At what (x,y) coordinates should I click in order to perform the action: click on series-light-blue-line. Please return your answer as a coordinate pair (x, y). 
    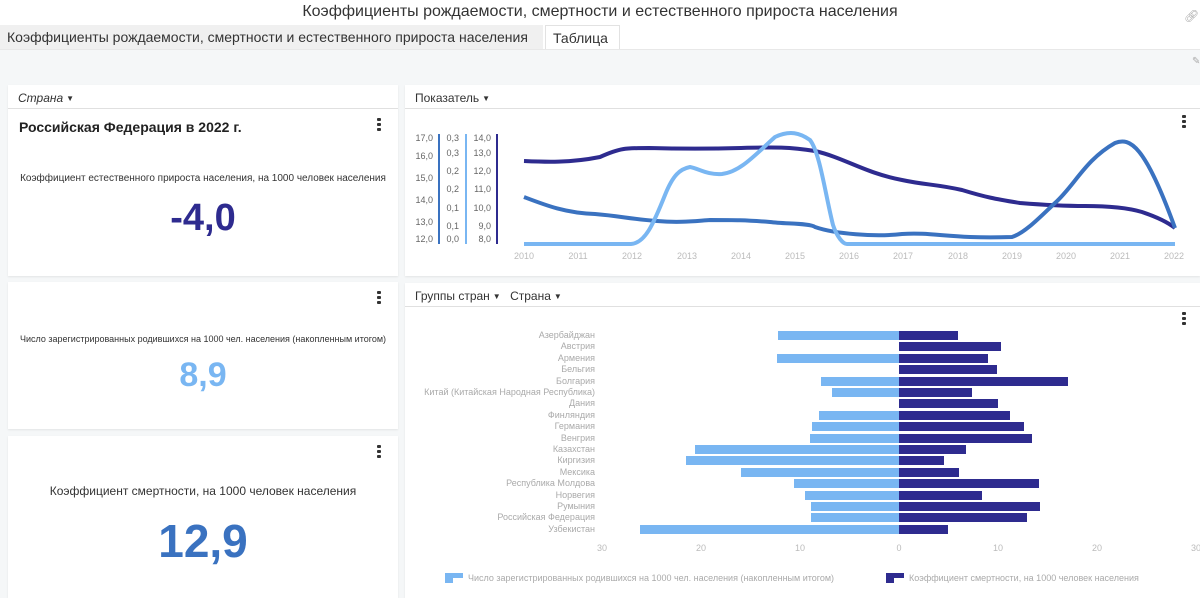
    Looking at the image, I should click on (849, 188).